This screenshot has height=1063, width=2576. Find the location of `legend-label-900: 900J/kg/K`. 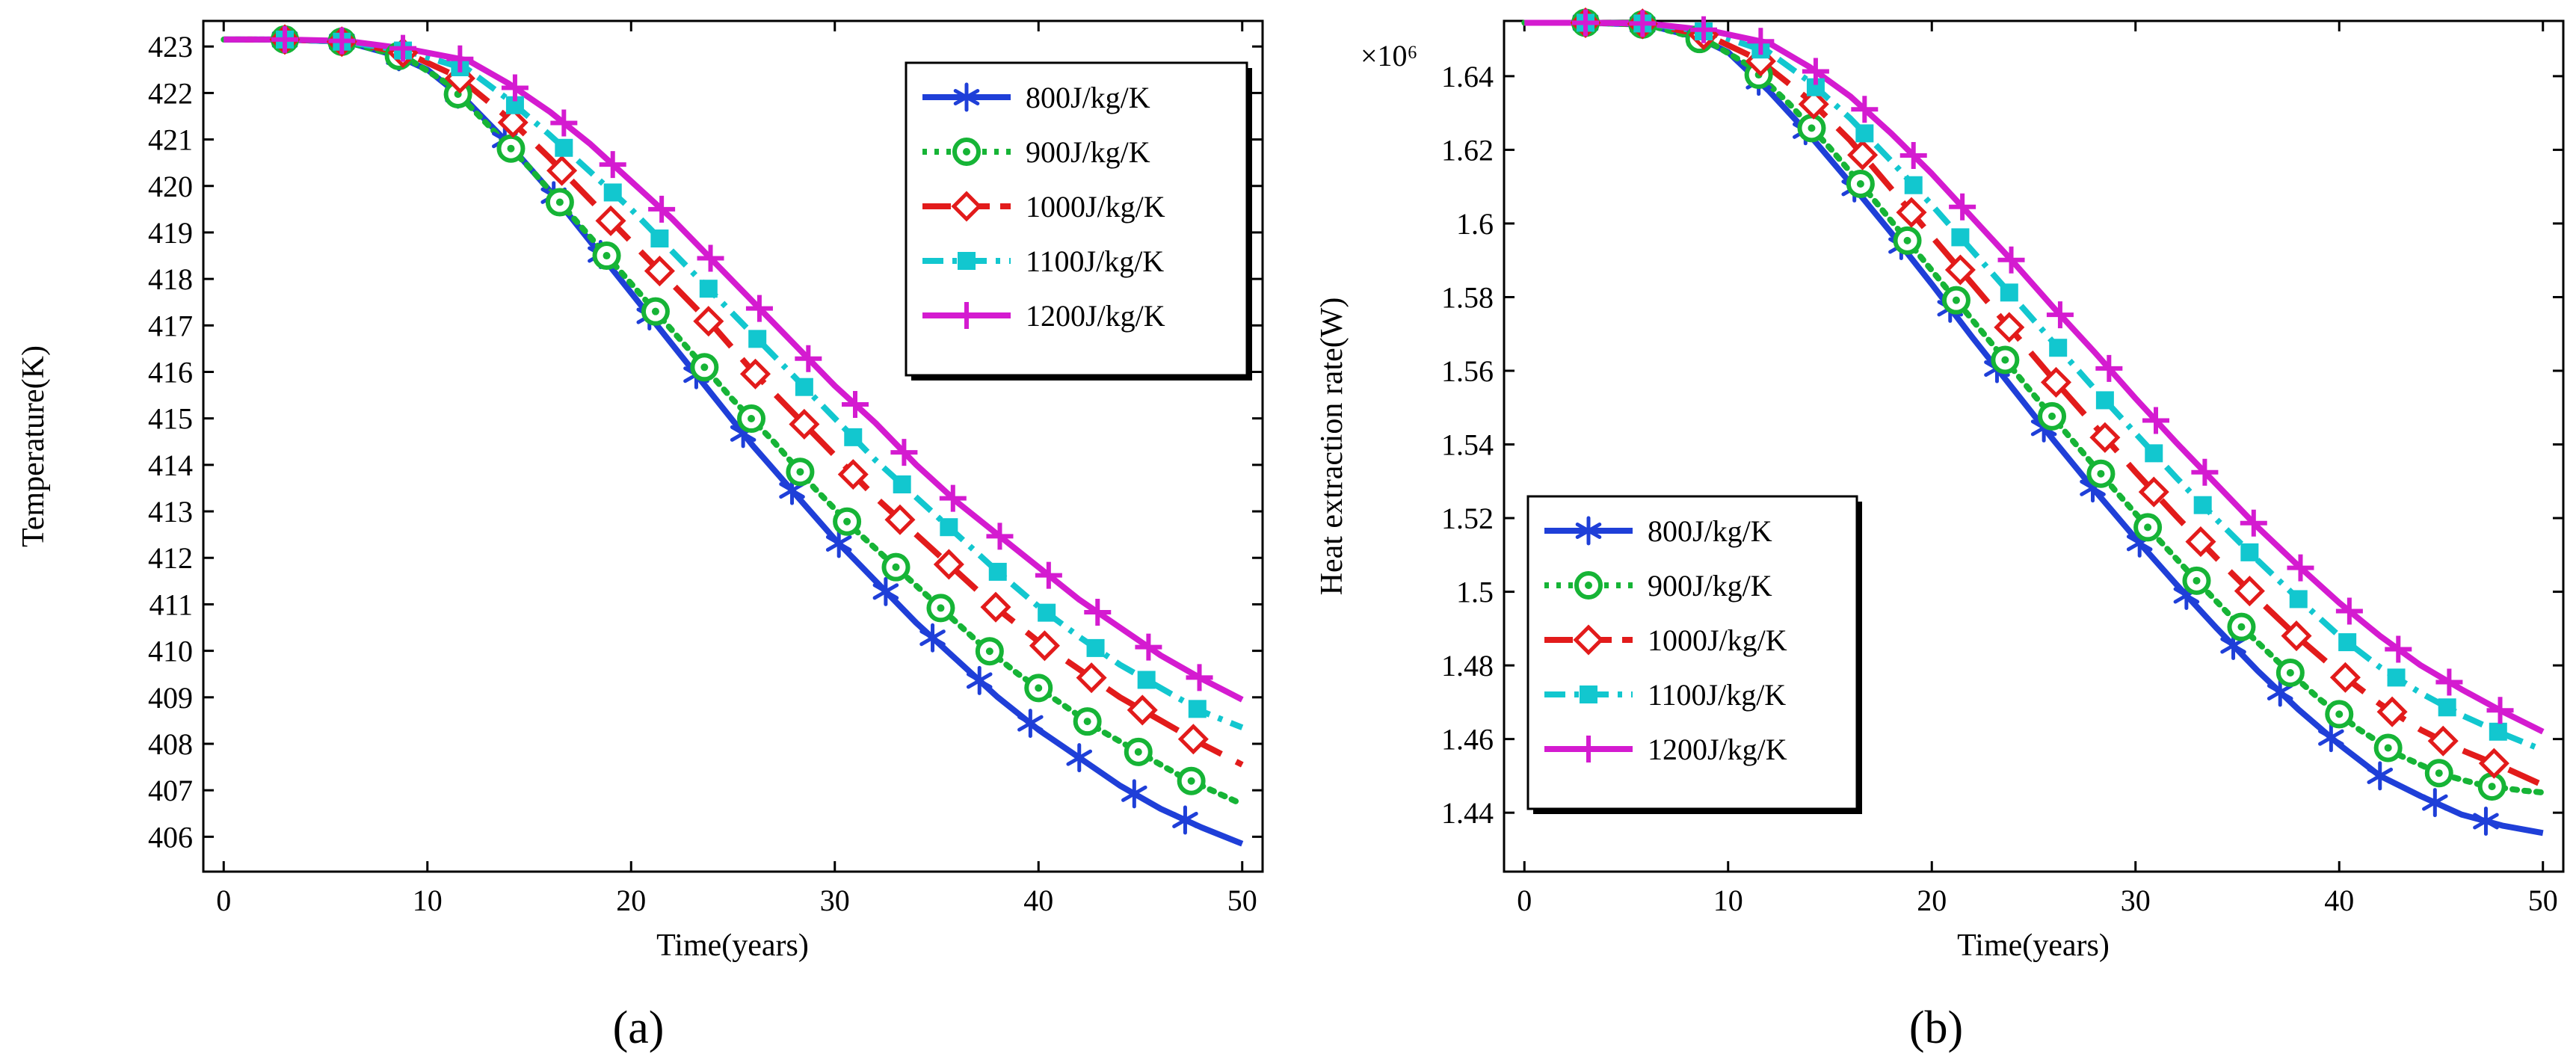

legend-label-900: 900J/kg/K is located at coordinates (1088, 152).